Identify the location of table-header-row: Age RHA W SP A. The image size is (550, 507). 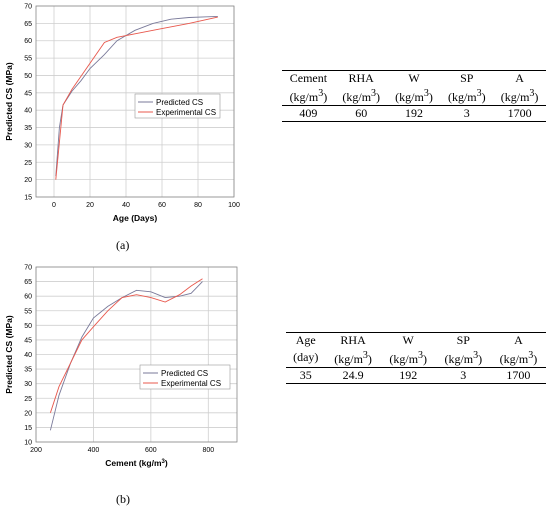
(416, 340).